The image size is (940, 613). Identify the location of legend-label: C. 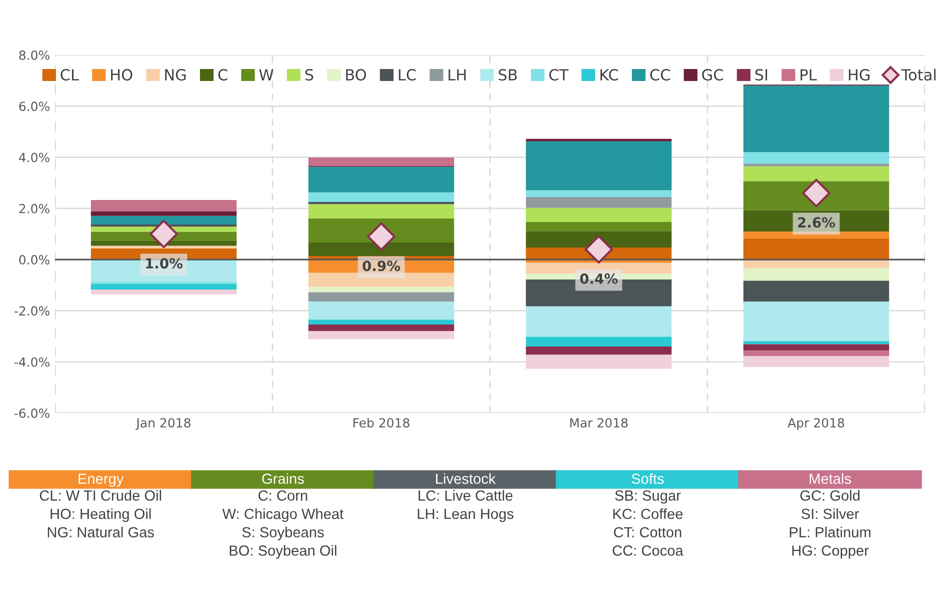
(223, 75).